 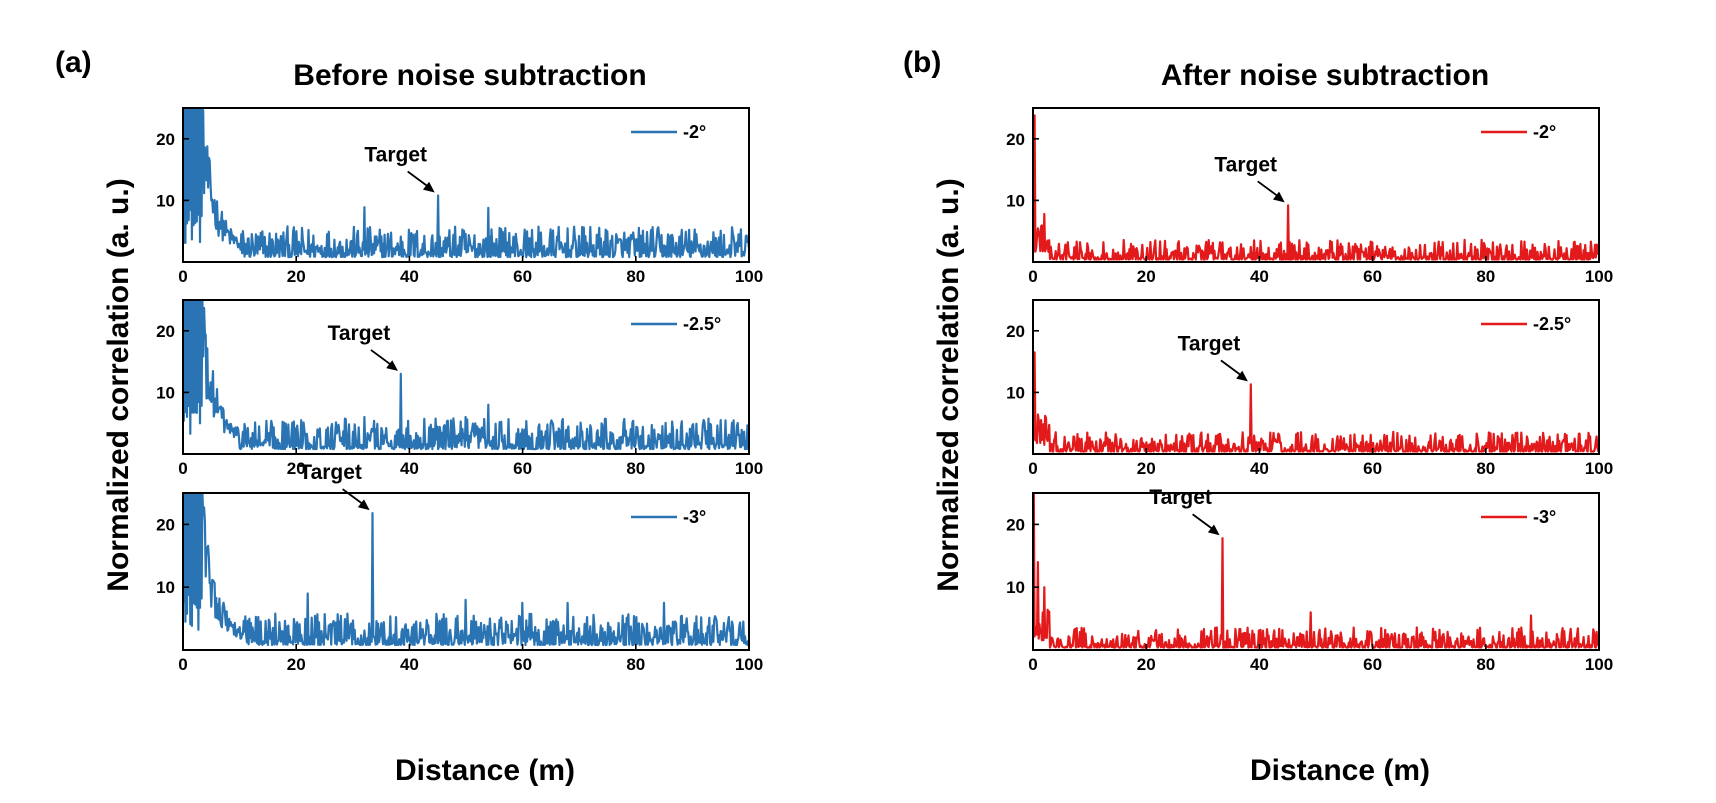 I want to click on chart-a-1: 0 20 40 60 80 100 10 20 -2° Target, so click(x=459, y=196).